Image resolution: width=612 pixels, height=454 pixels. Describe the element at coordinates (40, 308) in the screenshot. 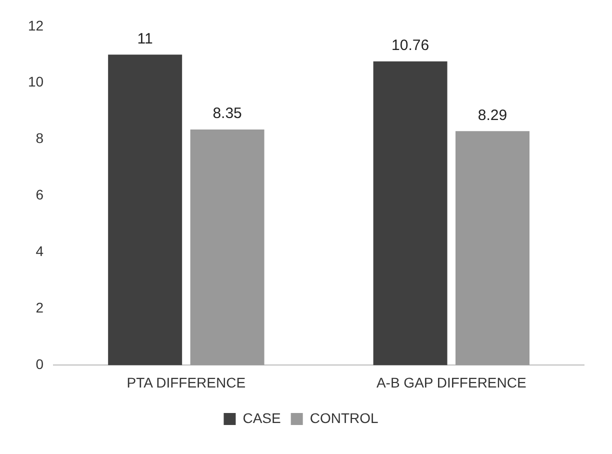

I see `y-tick-label: 2` at that location.